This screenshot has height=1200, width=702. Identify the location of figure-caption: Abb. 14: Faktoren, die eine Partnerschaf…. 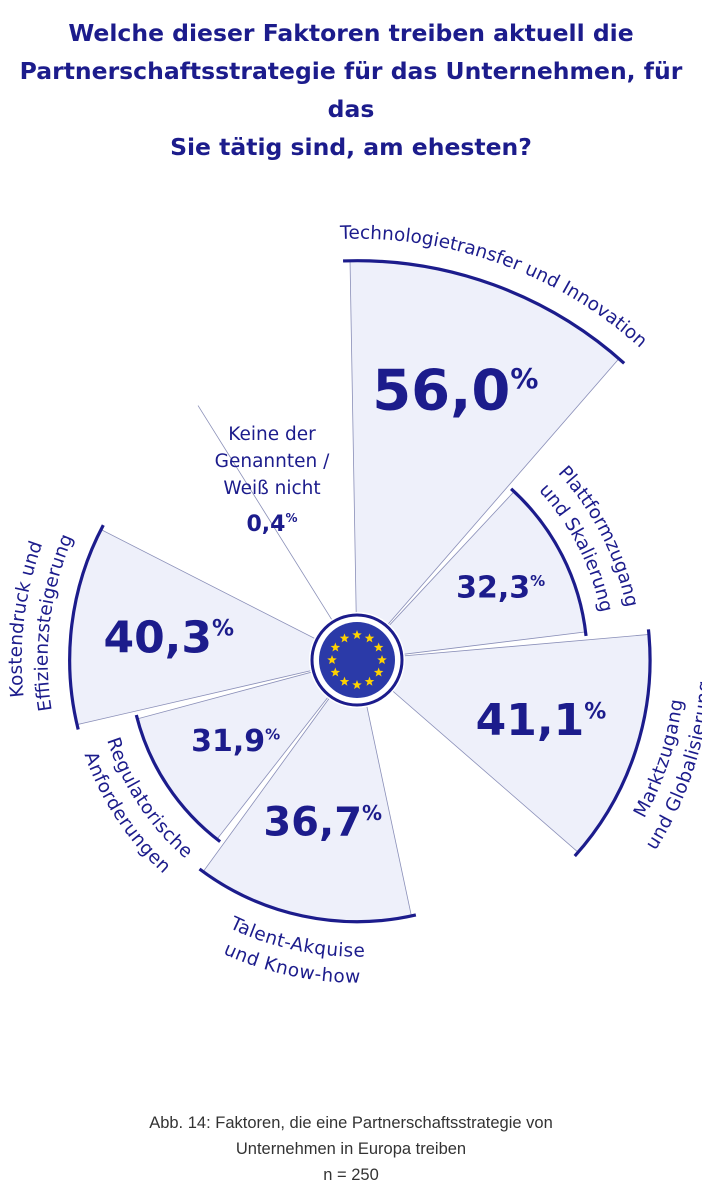
(351, 1149).